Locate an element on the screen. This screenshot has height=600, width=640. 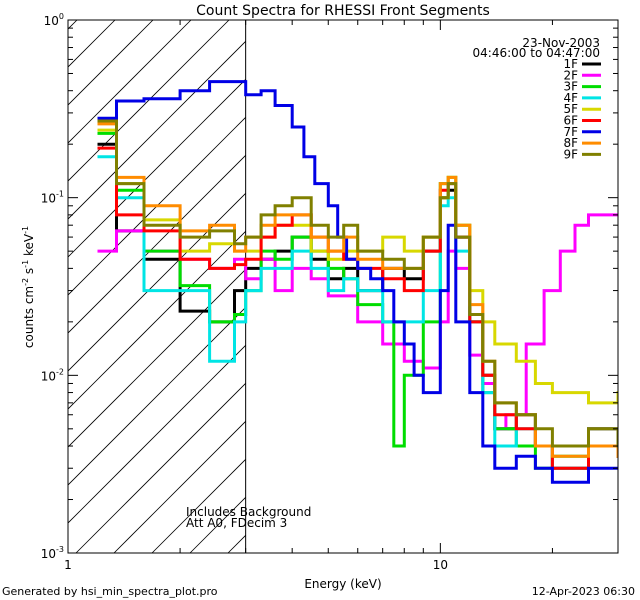
y-tick-label: 10⁻² is located at coordinates (52, 375).